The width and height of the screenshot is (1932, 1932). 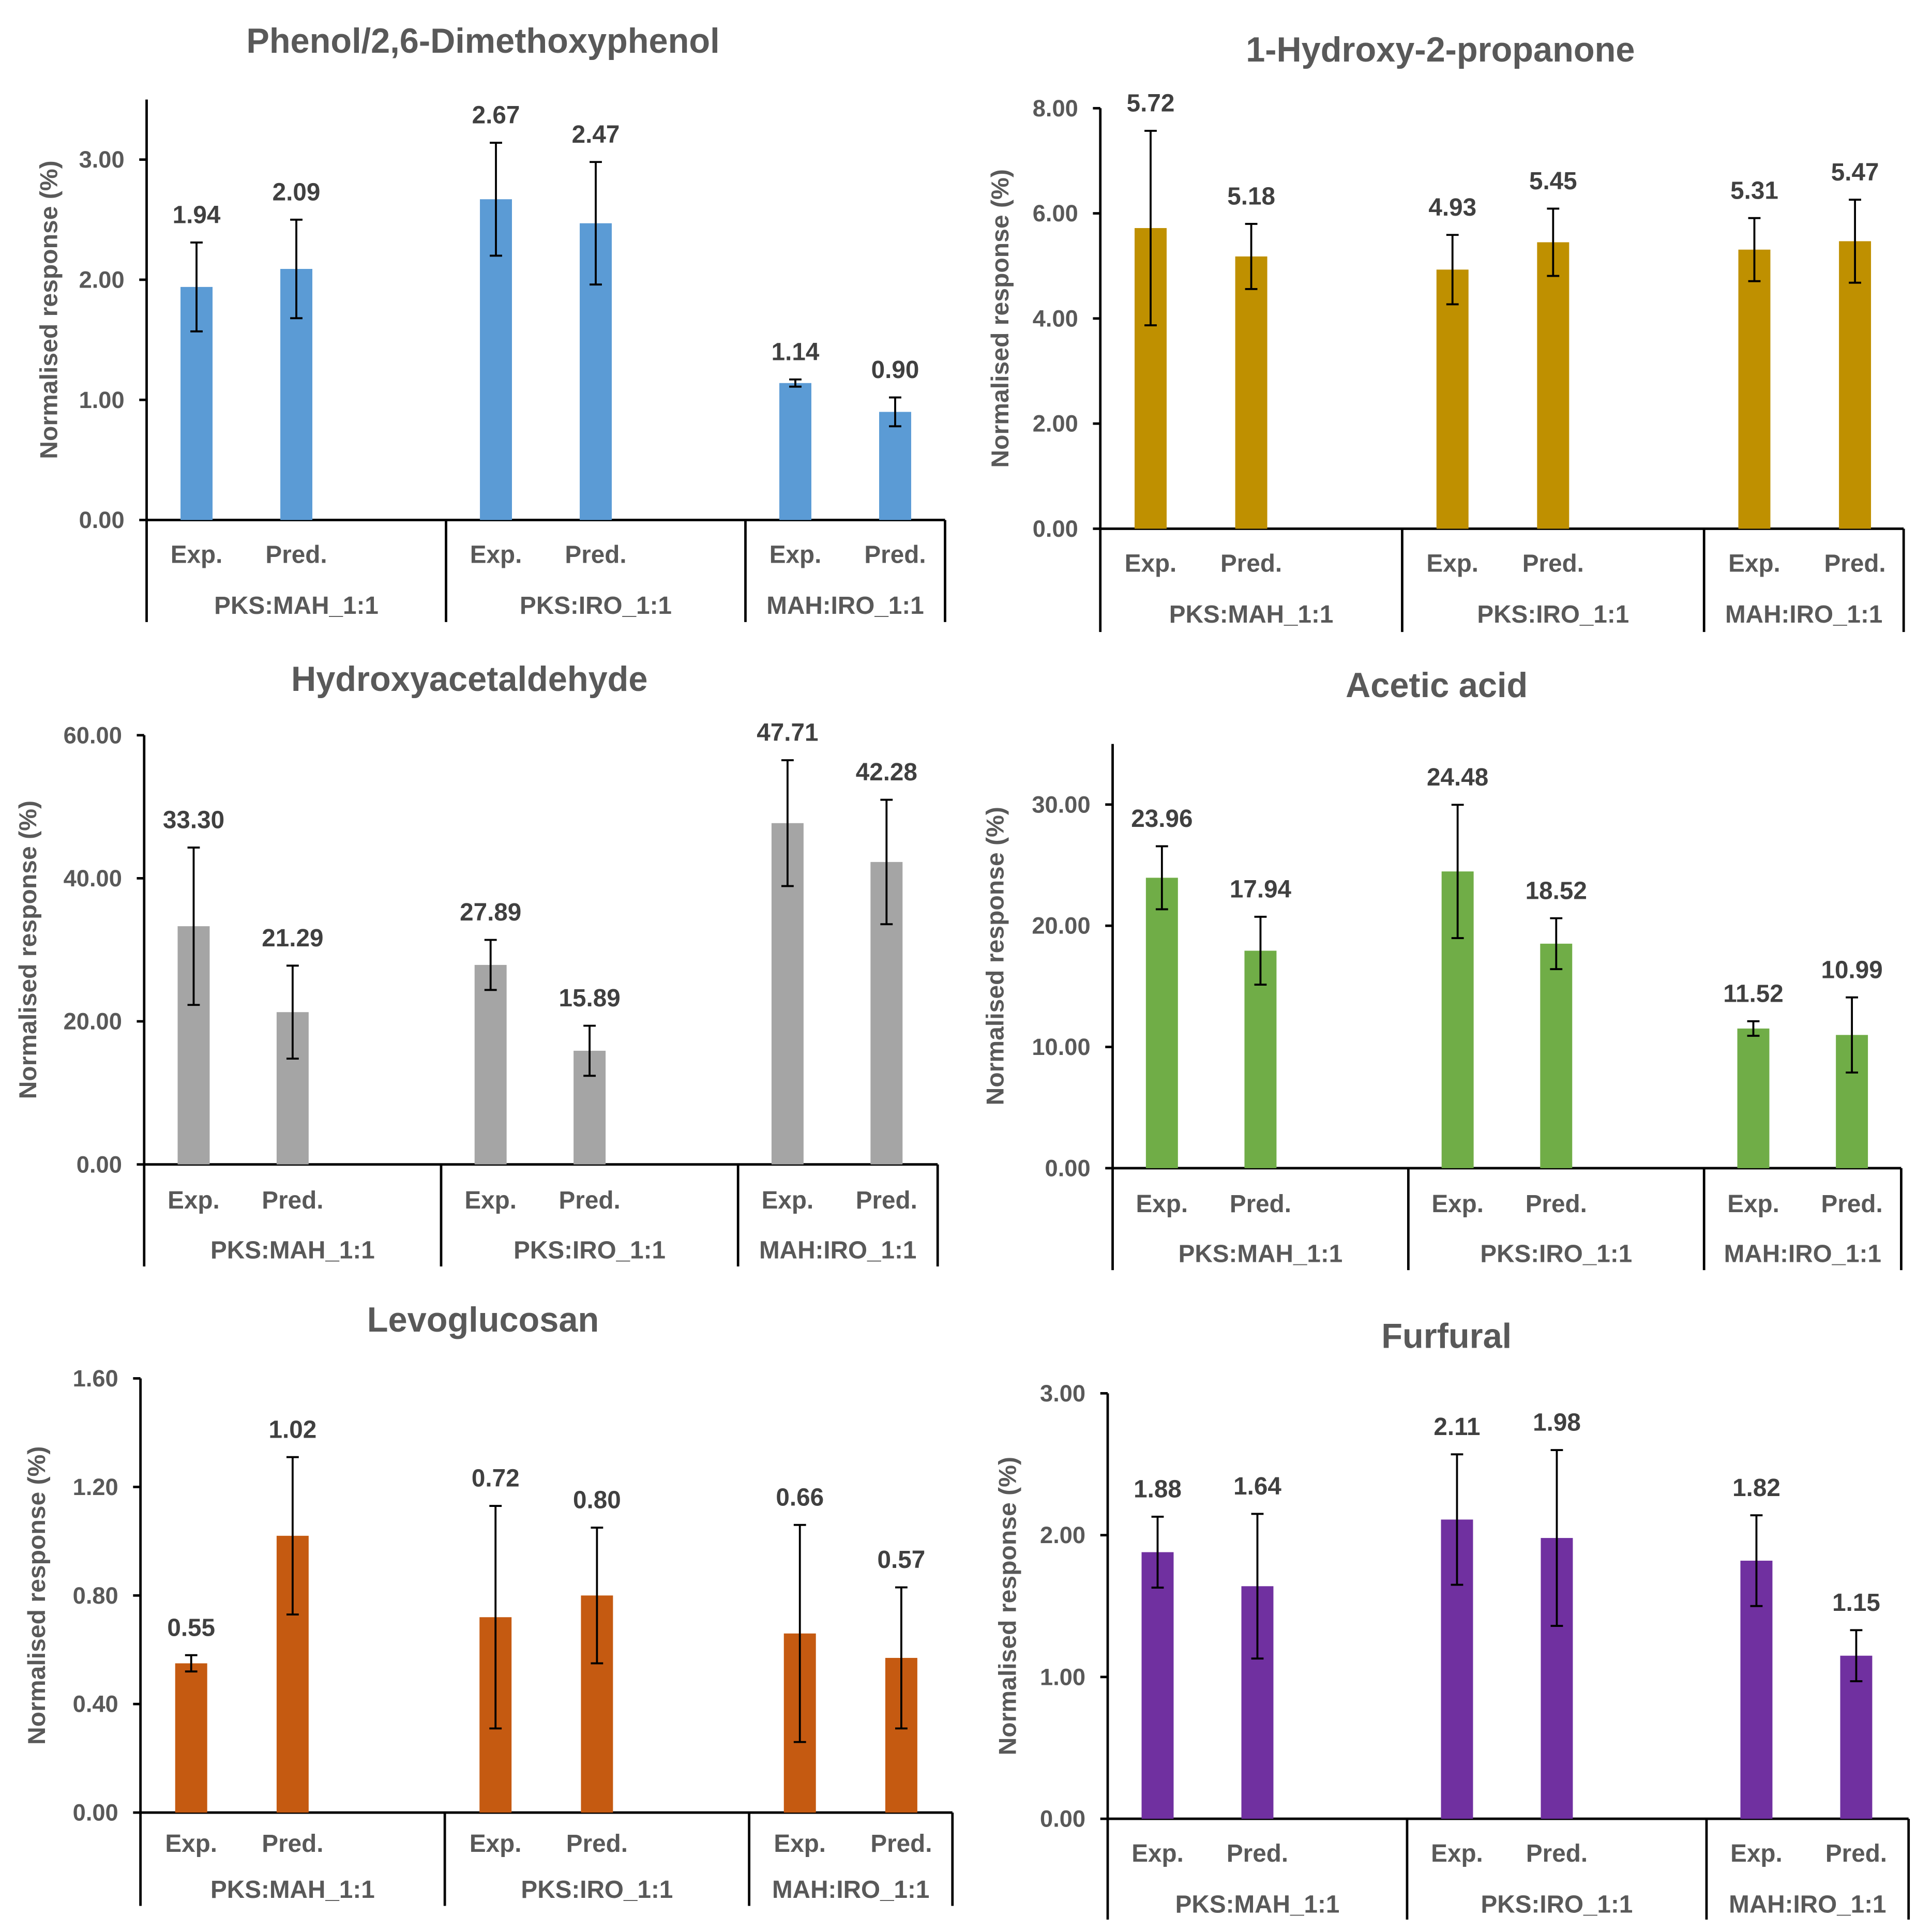 I want to click on value-label-exp-pks-iro-1-1: 24.48, so click(x=1458, y=777).